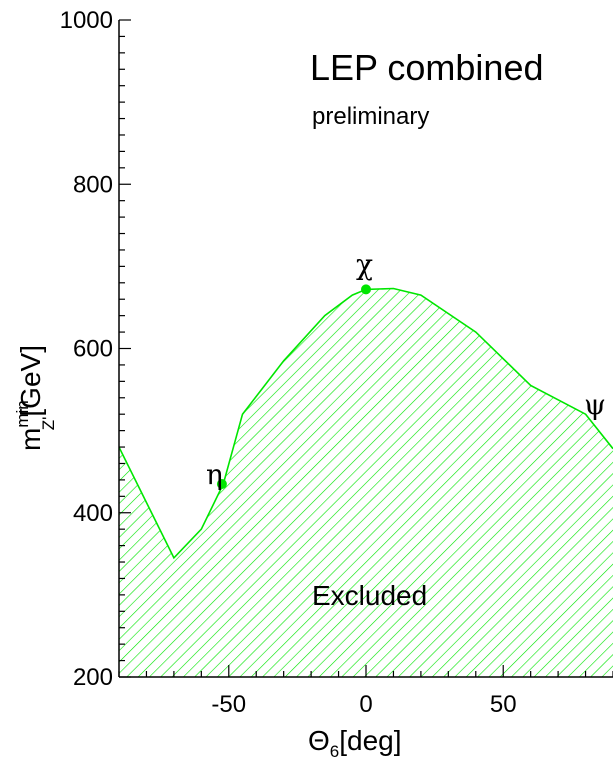 This screenshot has height=765, width=613. What do you see at coordinates (93, 677) in the screenshot?
I see `y-tick-label: 200` at bounding box center [93, 677].